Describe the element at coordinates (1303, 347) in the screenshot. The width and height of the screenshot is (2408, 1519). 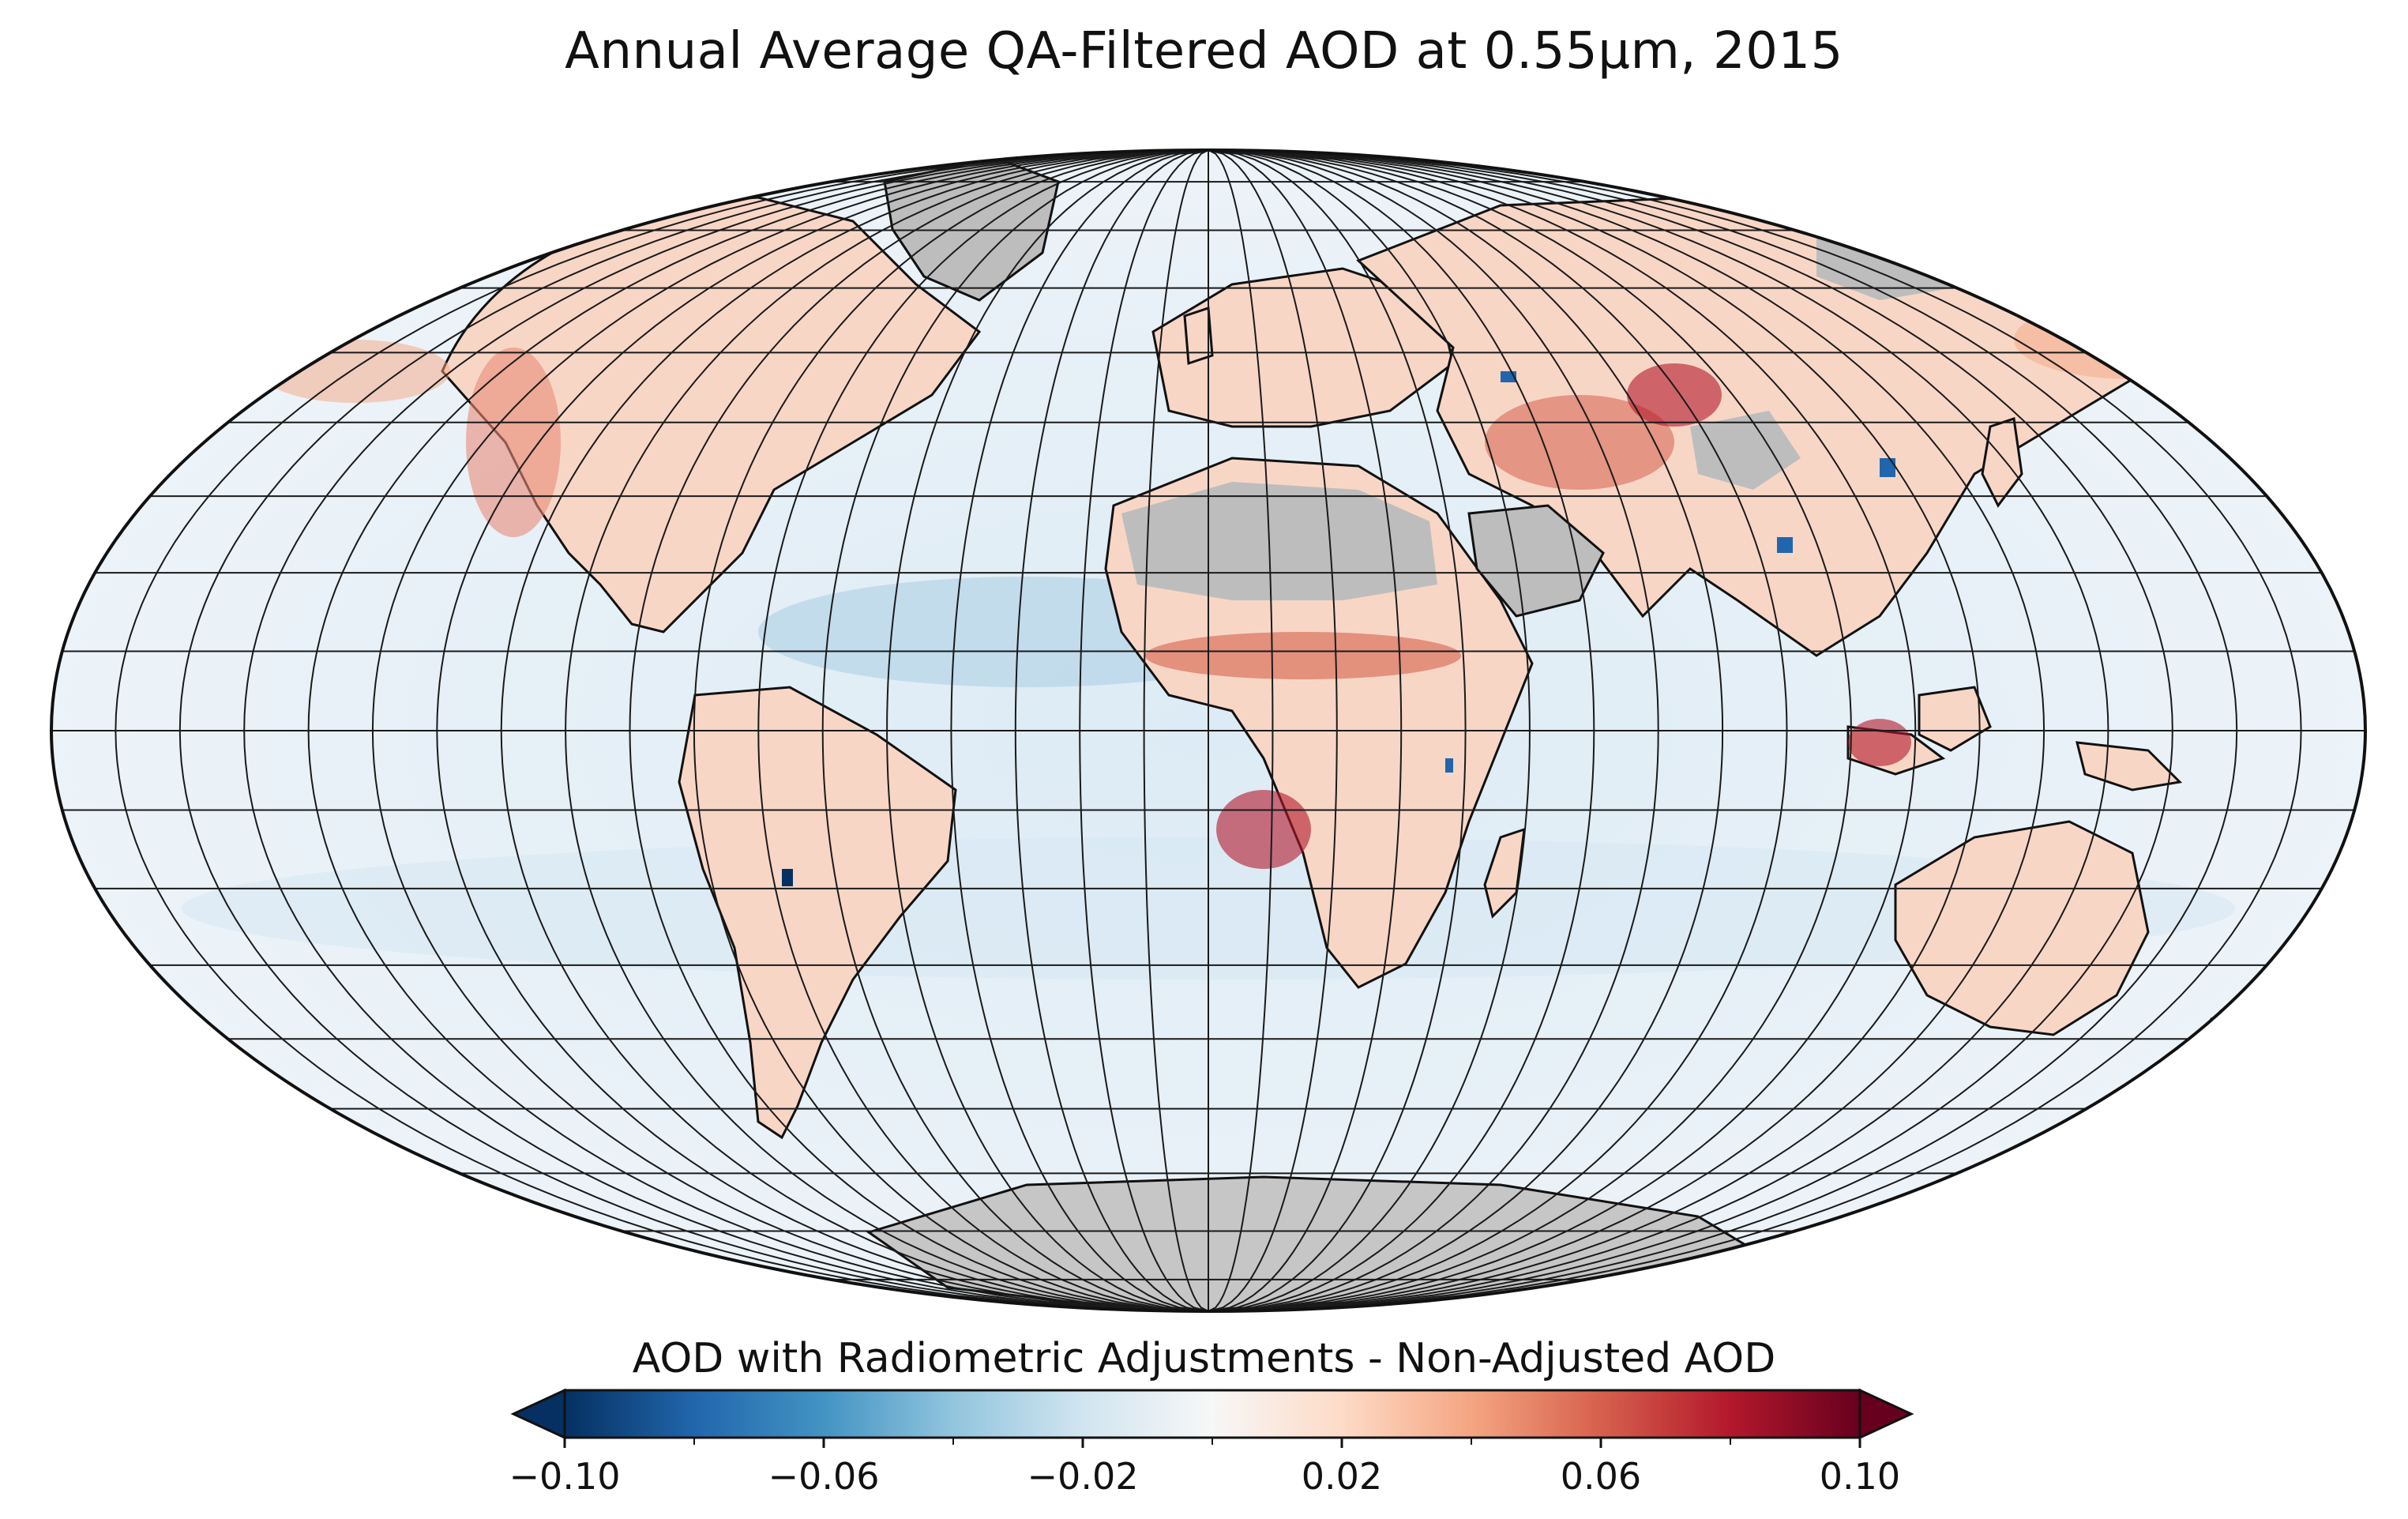
I see `europe` at that location.